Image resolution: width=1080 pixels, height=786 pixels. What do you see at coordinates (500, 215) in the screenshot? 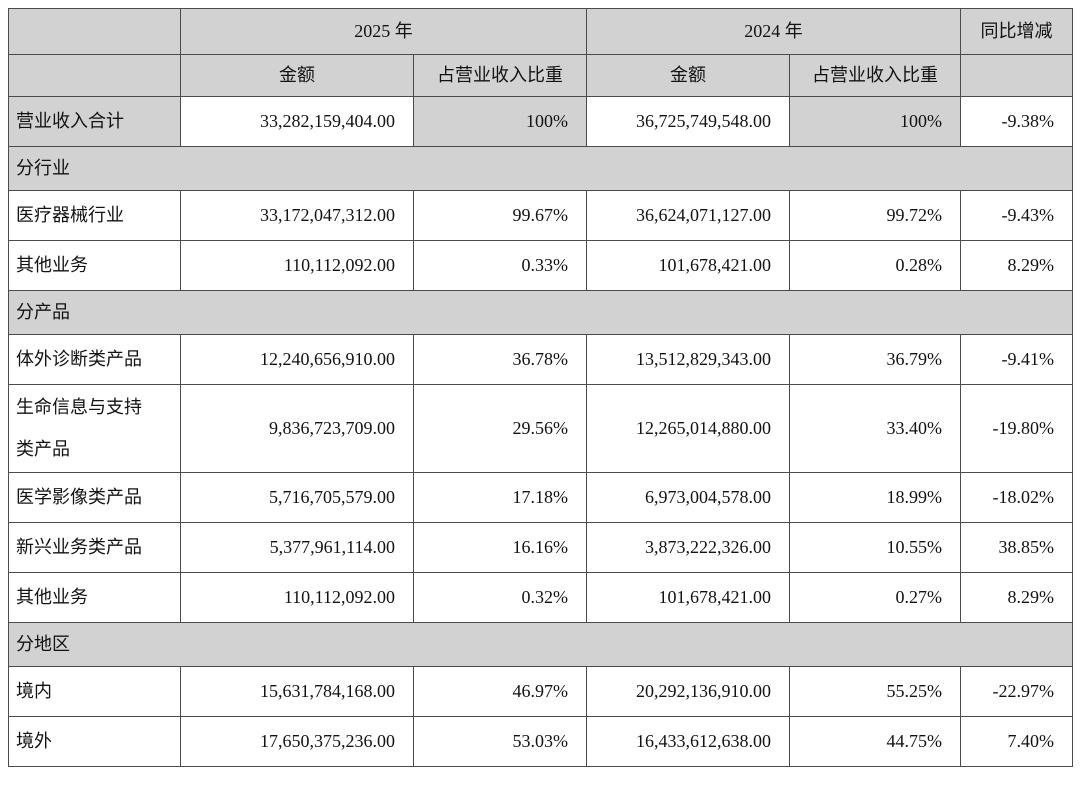
I see `ratio-2025-cell: 99.67%` at bounding box center [500, 215].